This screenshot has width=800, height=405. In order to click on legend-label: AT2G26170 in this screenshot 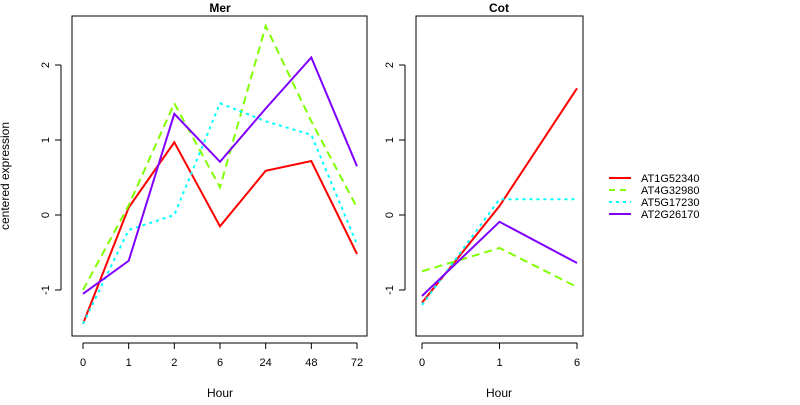, I will do `click(670, 215)`.